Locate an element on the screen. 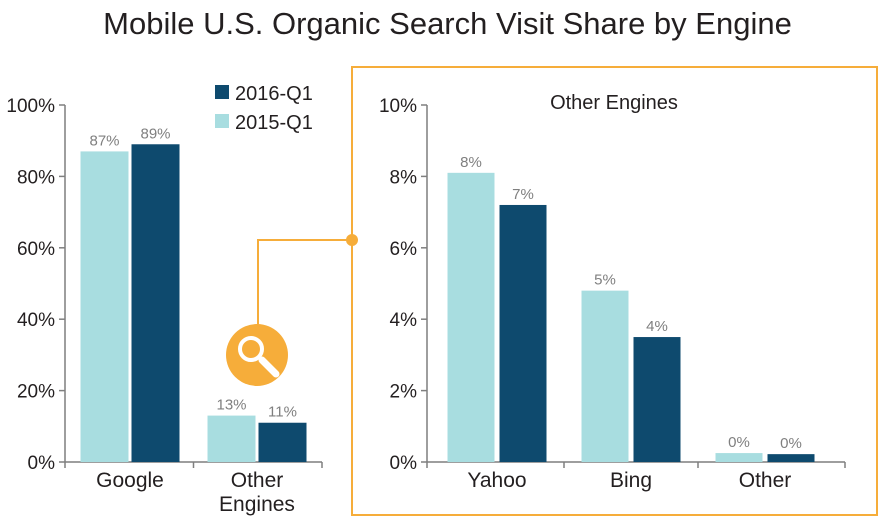  right-y-tick-label: 6% is located at coordinates (404, 249).